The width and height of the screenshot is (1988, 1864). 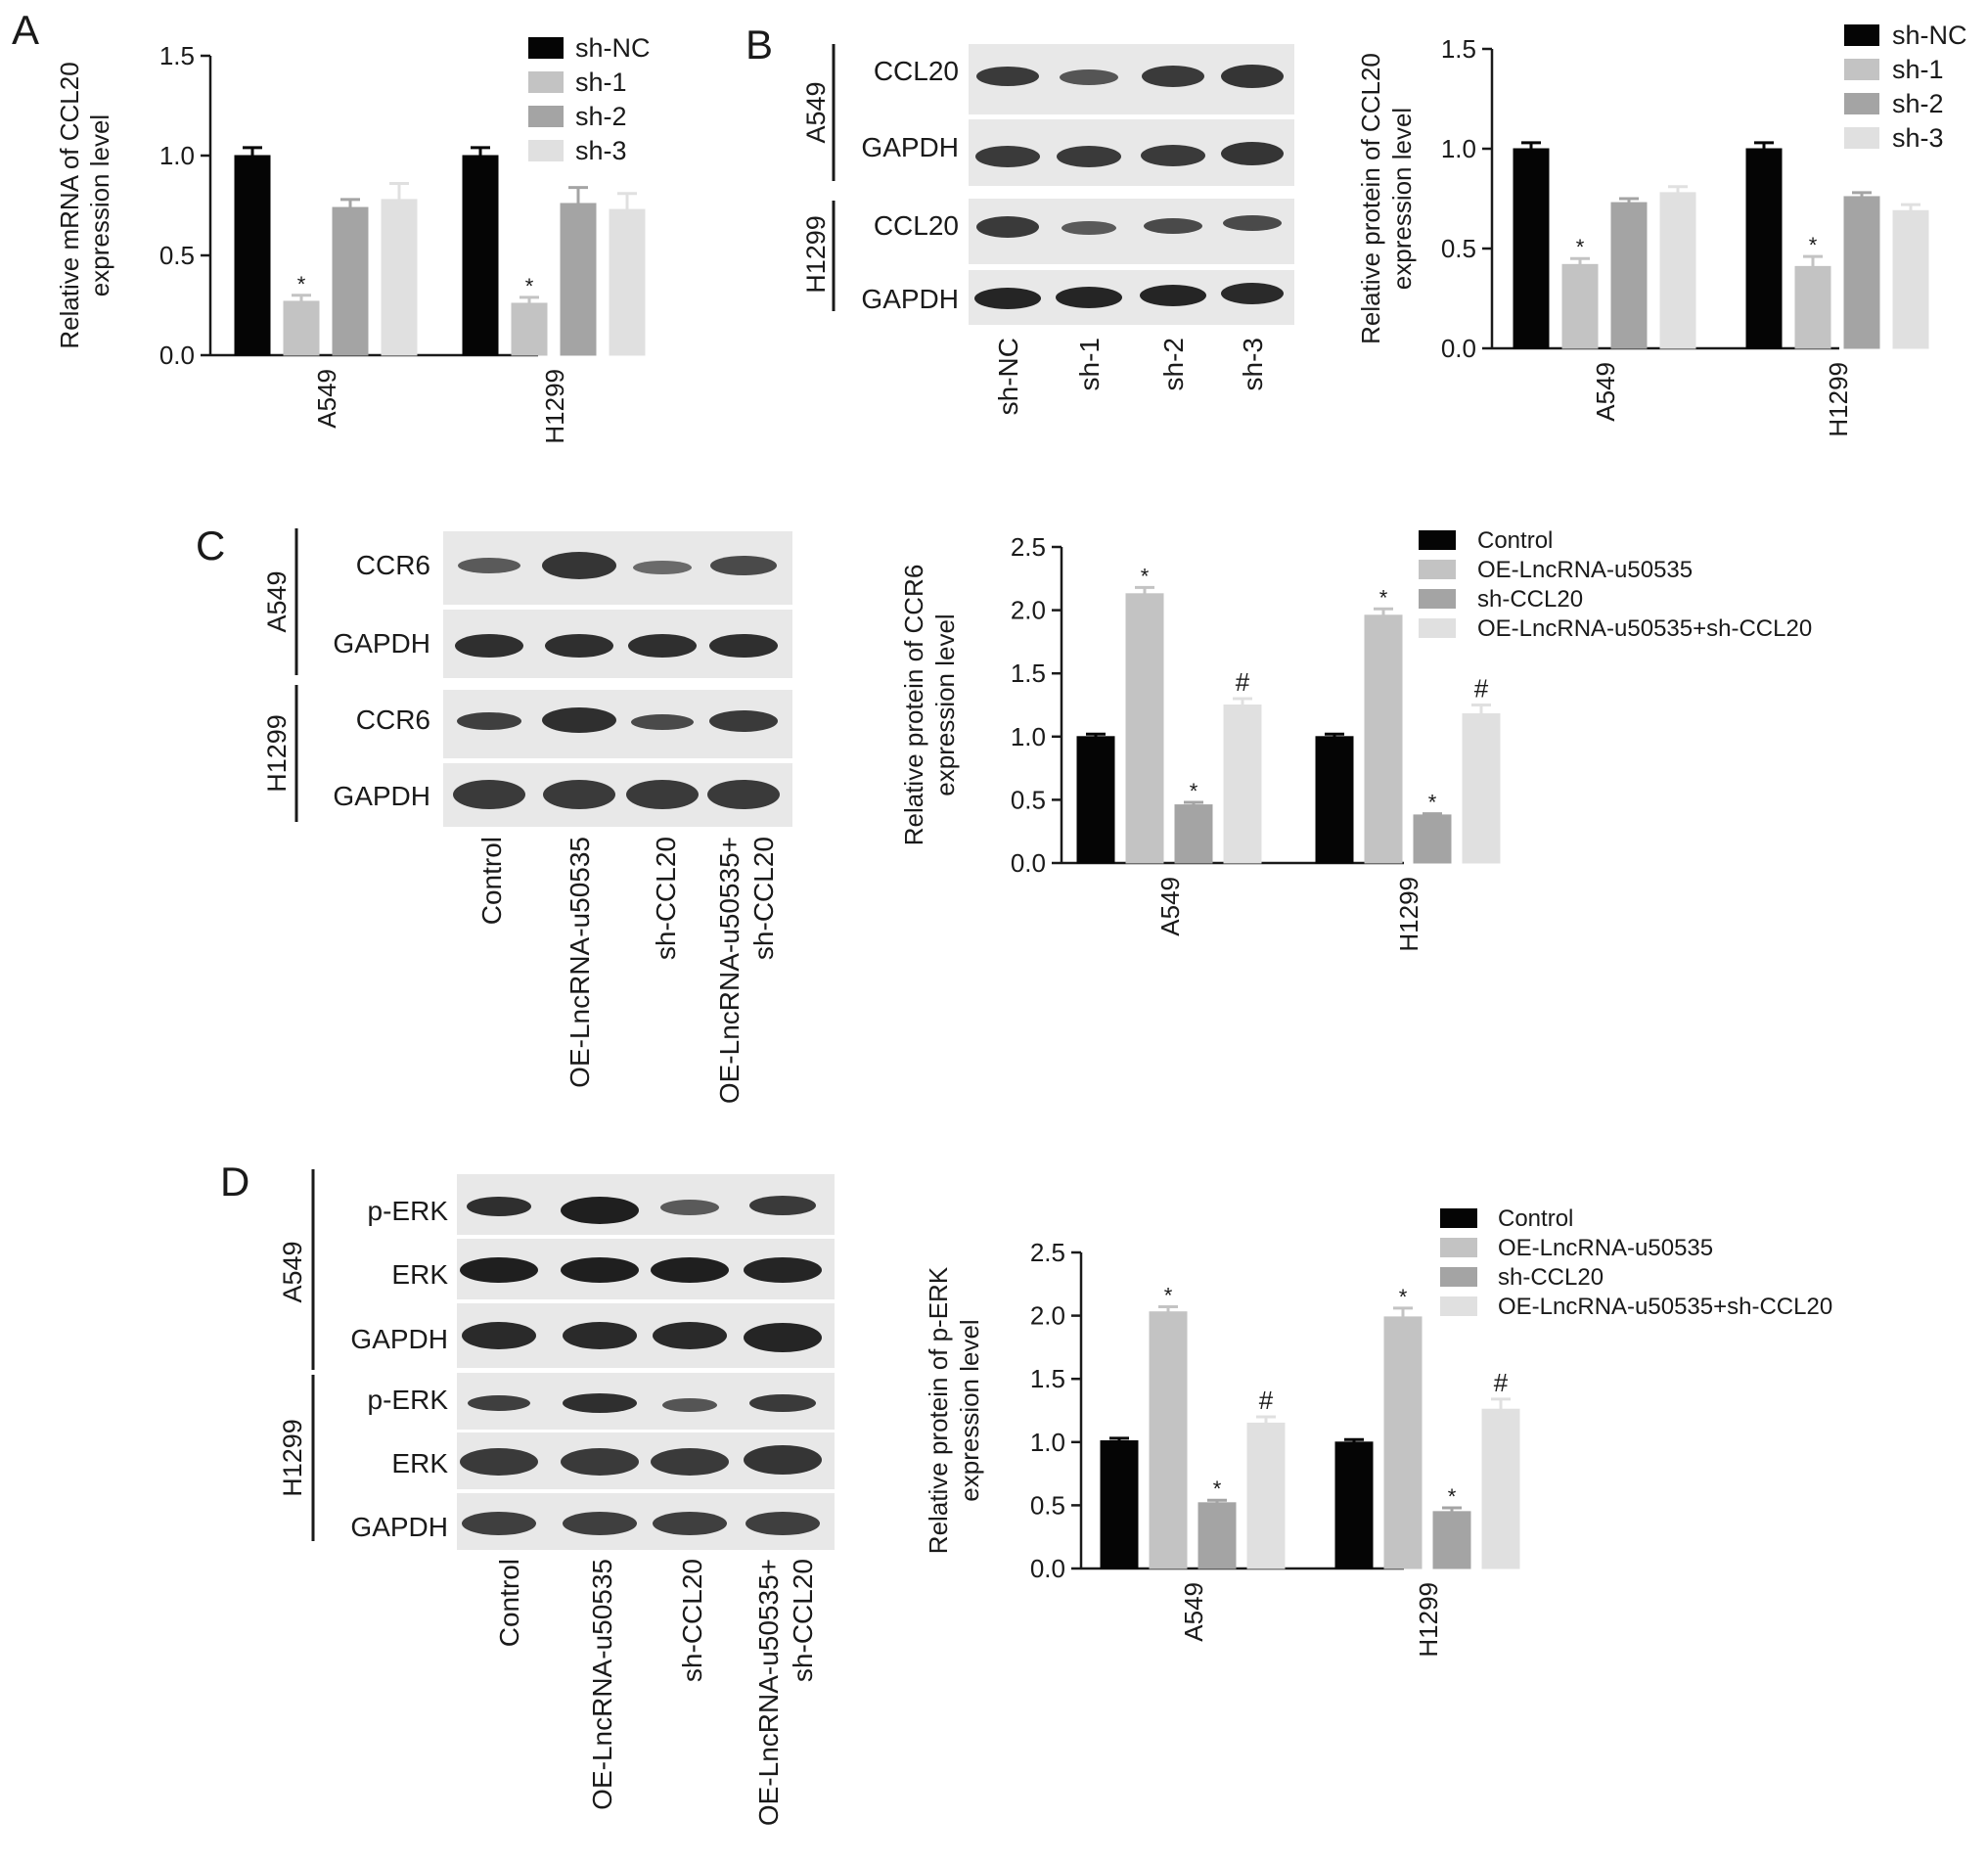 What do you see at coordinates (1585, 570) in the screenshot?
I see `legend-label: OE-LncRNA-u50535` at bounding box center [1585, 570].